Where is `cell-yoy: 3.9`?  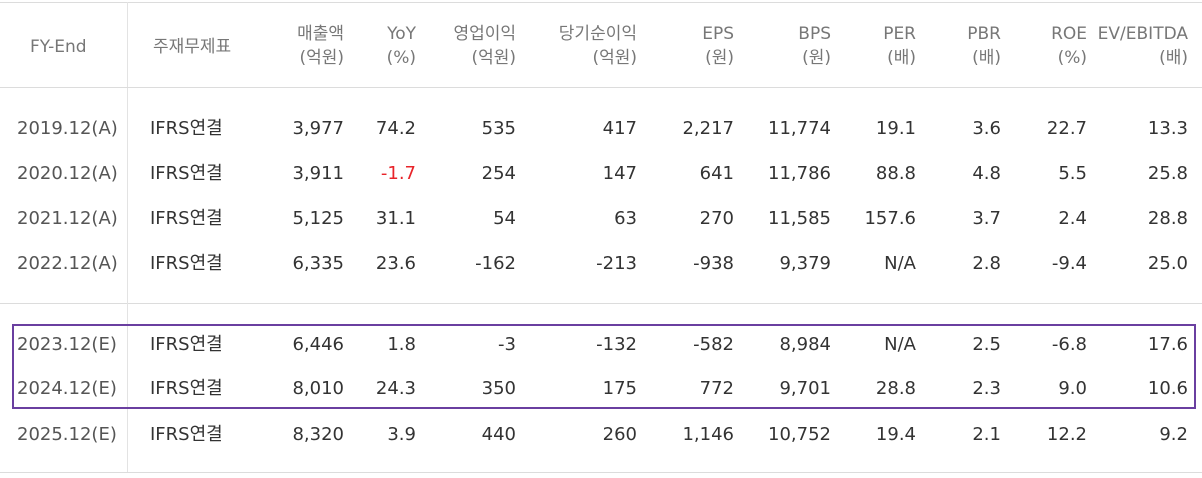
cell-yoy: 3.9 is located at coordinates (401, 434).